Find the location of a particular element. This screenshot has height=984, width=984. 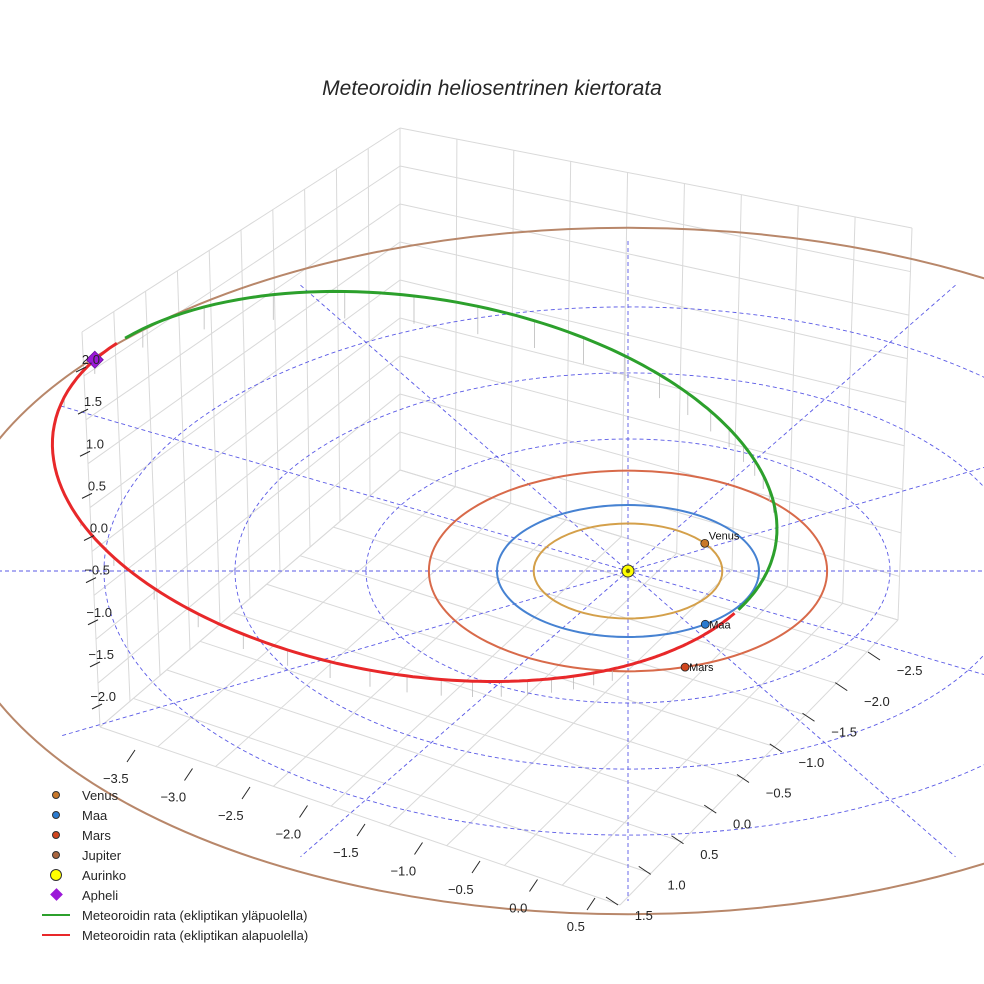

planet-mars is located at coordinates (685, 667).